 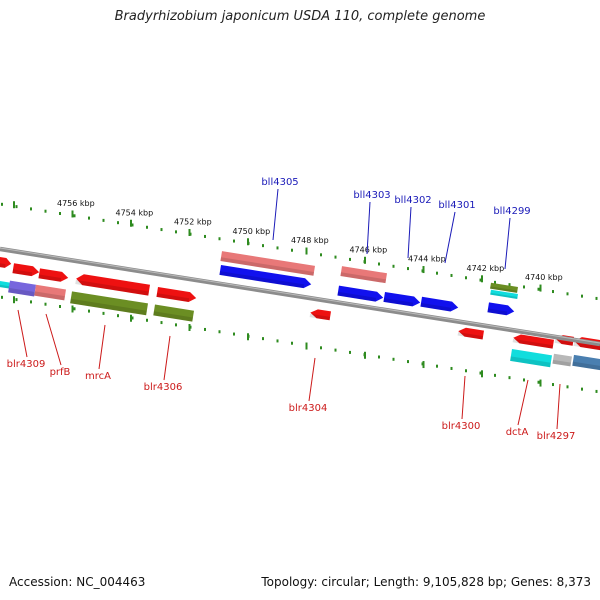 I want to click on gene-label-bottom: blr4300, so click(x=461, y=426).